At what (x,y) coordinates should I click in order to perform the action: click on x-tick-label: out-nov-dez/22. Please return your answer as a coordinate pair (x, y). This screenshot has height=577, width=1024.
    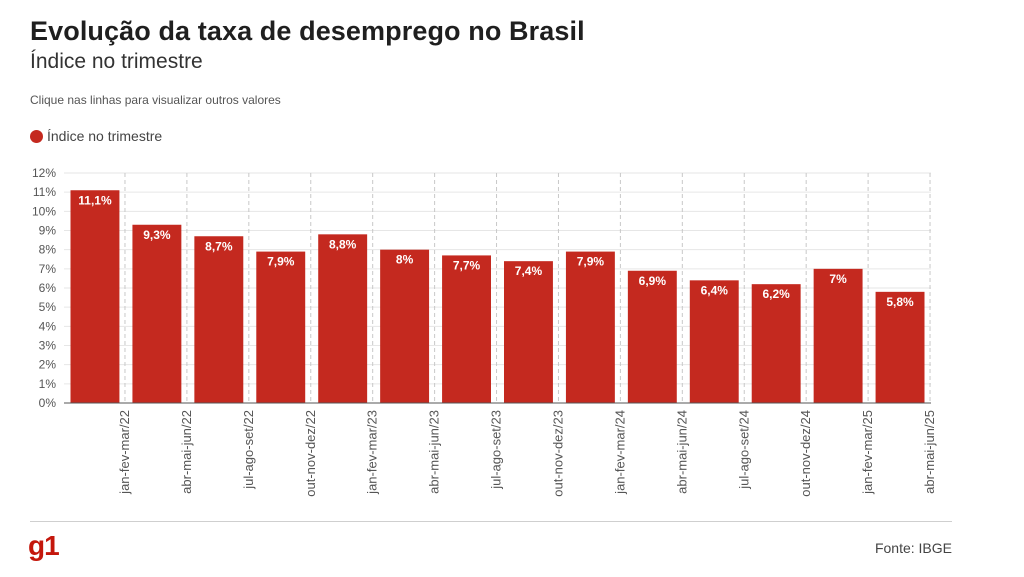
    Looking at the image, I should click on (310, 453).